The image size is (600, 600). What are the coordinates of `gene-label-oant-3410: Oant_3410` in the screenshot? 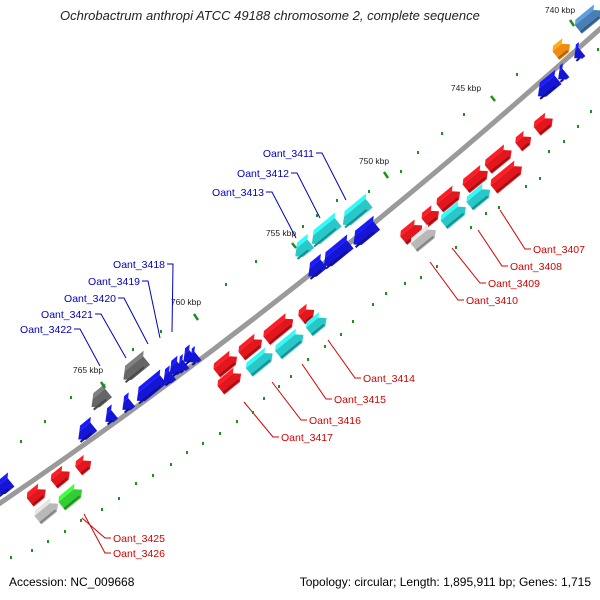 It's located at (492, 301).